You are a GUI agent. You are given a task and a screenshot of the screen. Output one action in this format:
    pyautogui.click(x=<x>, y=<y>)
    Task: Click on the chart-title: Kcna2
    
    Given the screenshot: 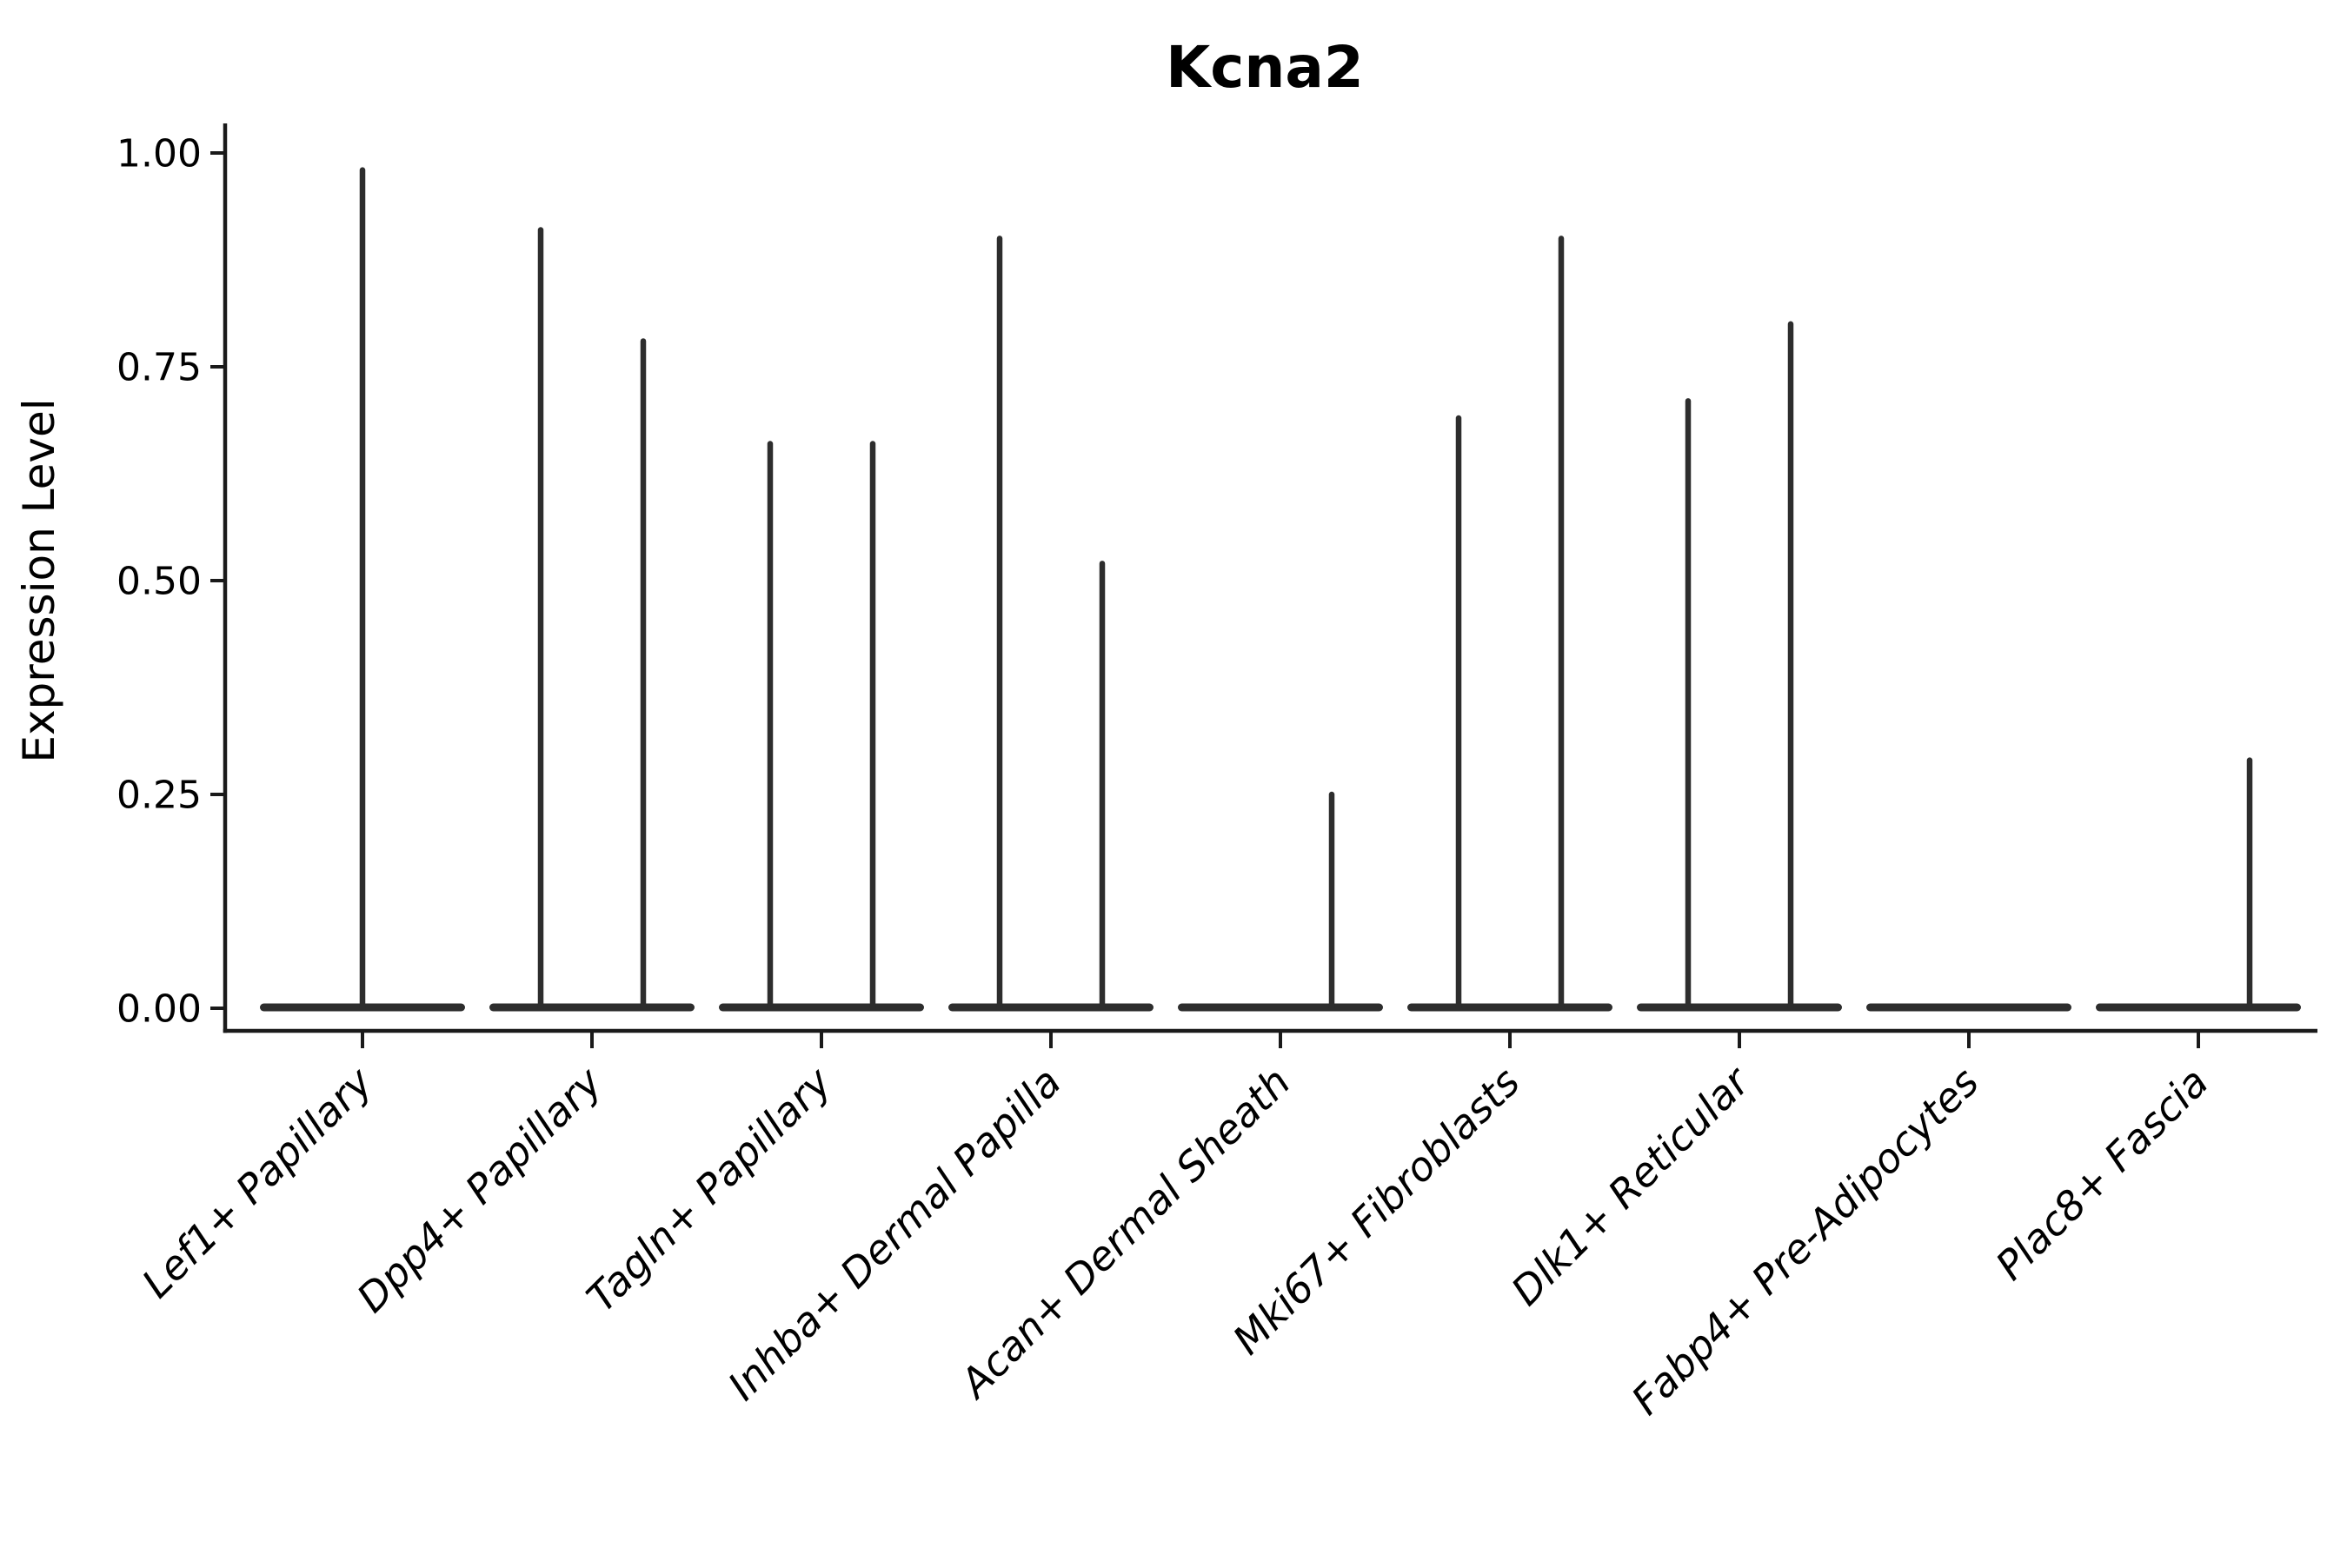 What is the action you would take?
    pyautogui.click(x=1265, y=67)
    